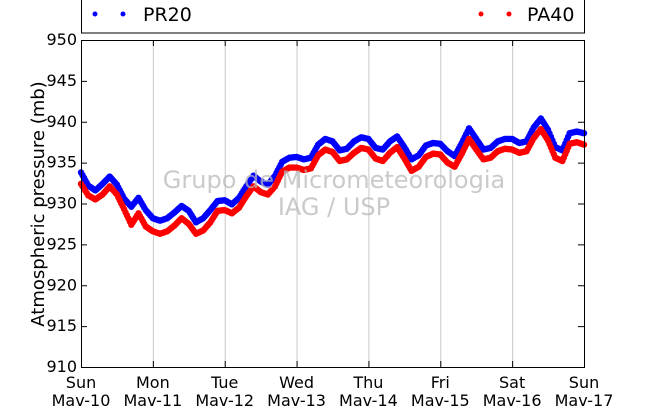 This screenshot has height=409, width=650. Describe the element at coordinates (550, 15) in the screenshot. I see `legend-label-pa40: PA40` at that location.